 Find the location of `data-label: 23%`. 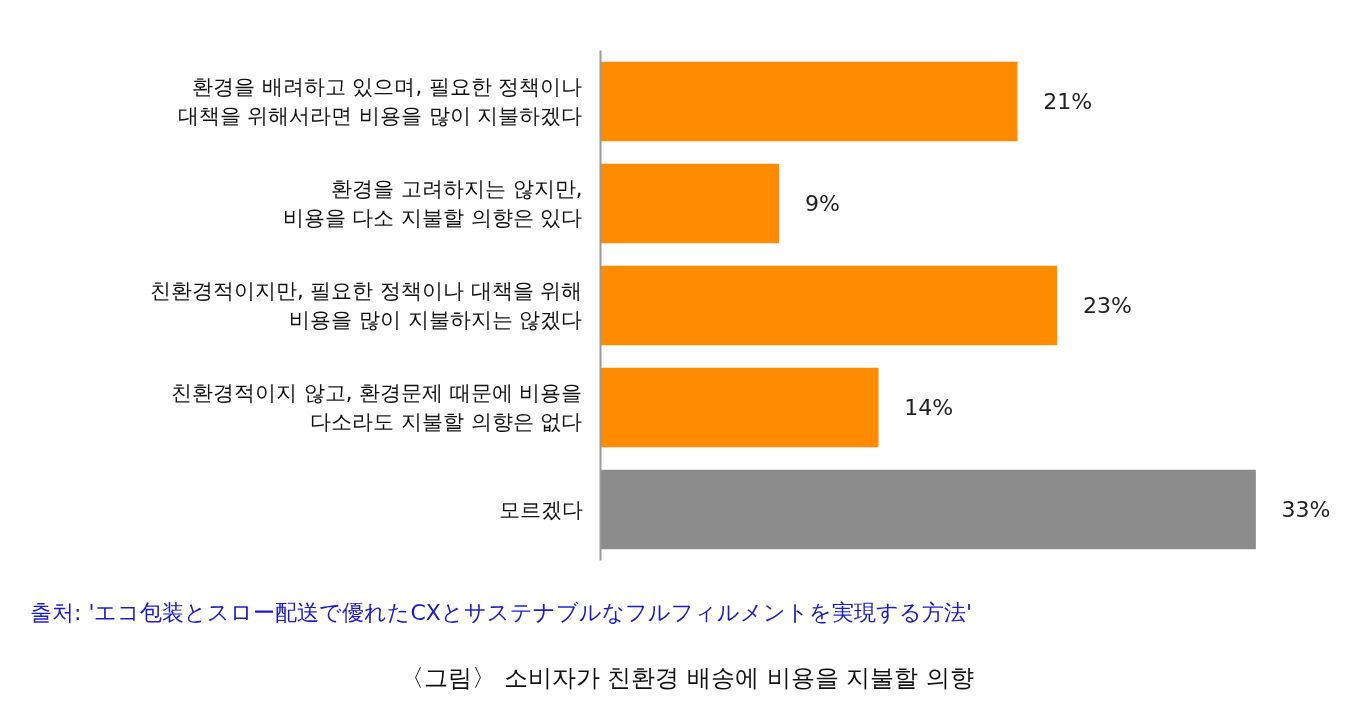

data-label: 23% is located at coordinates (1107, 305).